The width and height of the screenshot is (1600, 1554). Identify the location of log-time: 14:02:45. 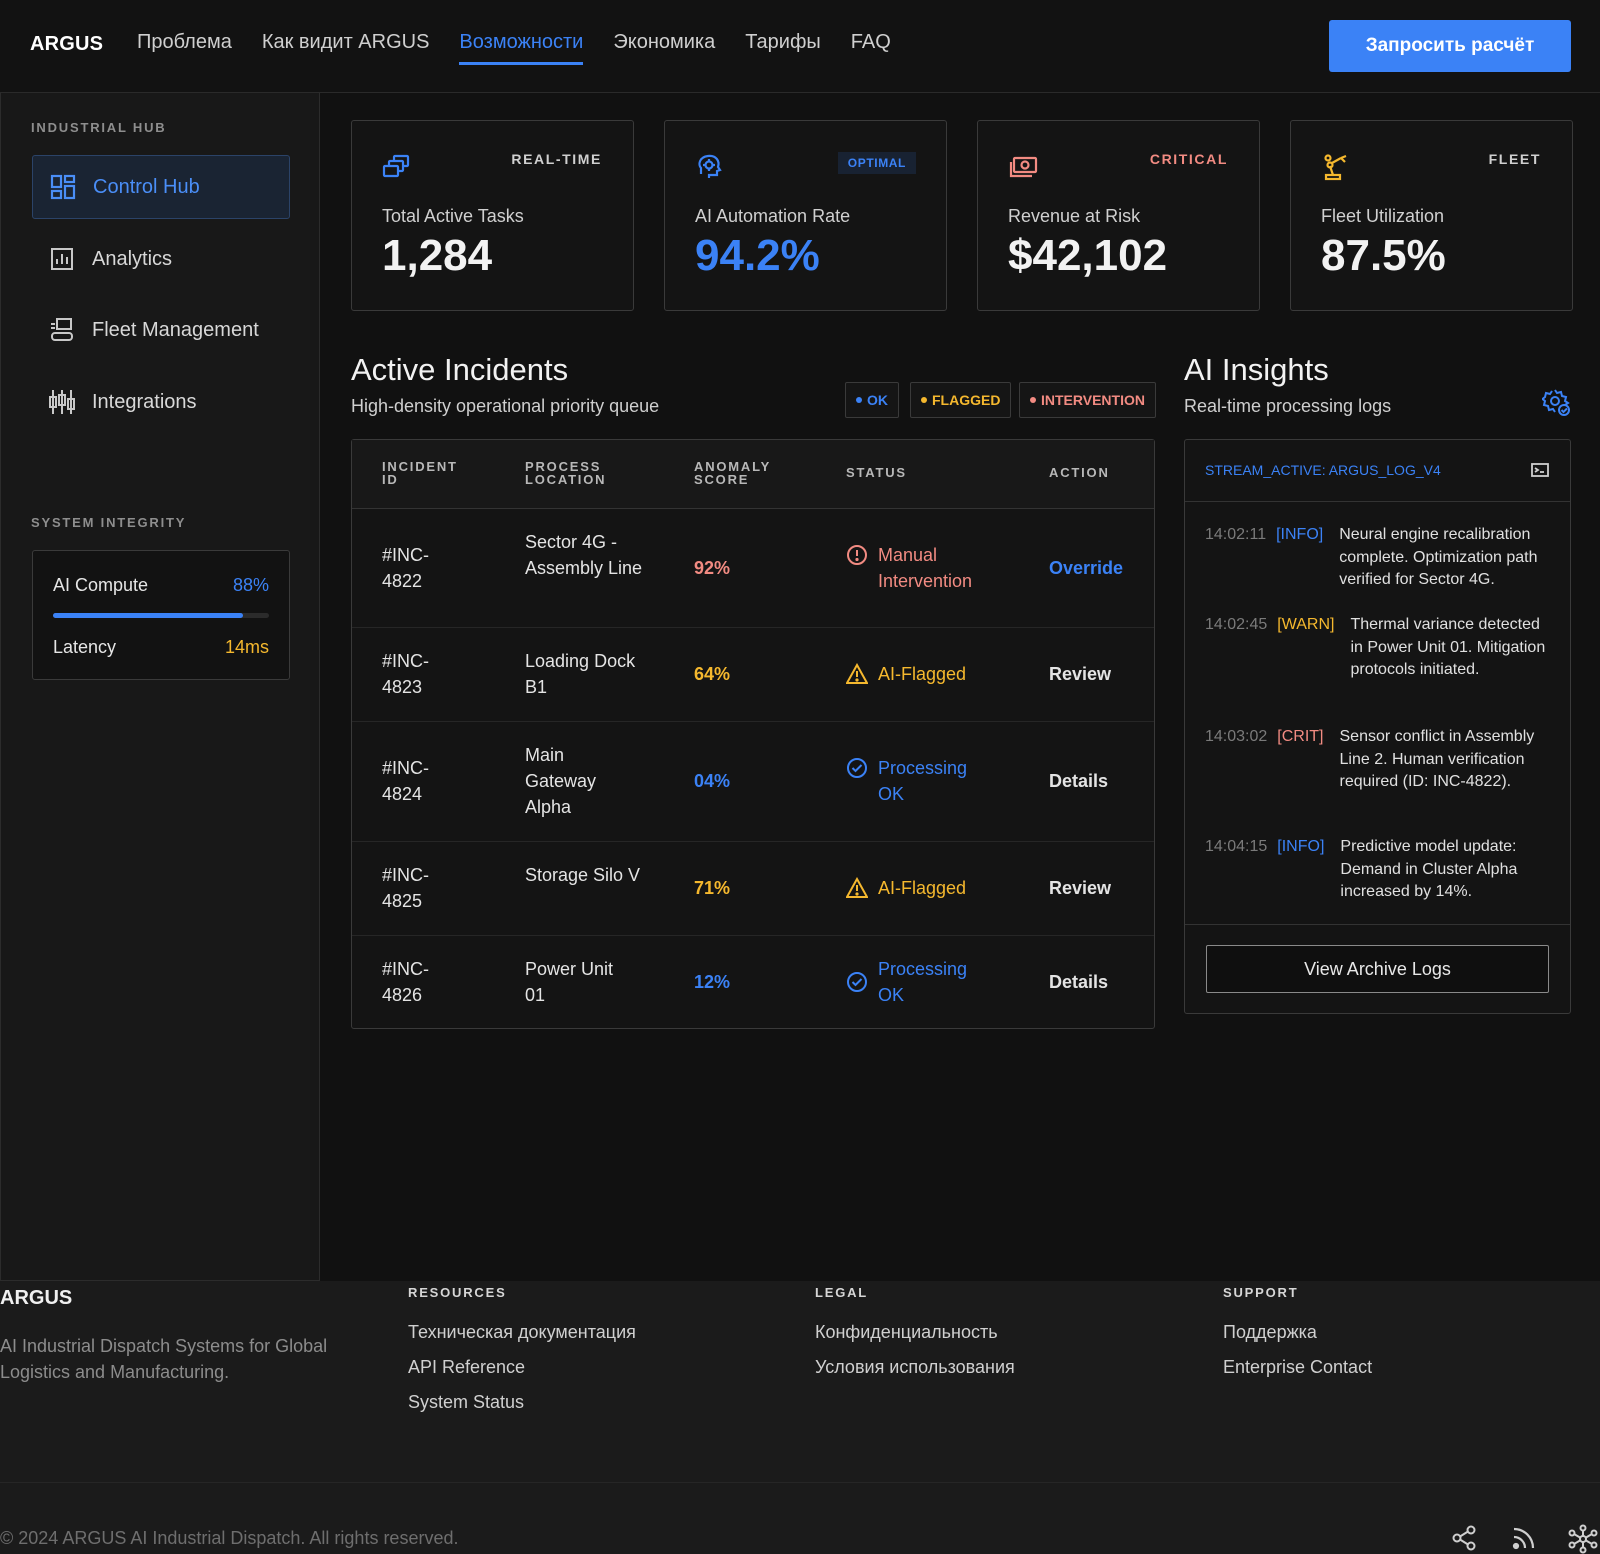
(1236, 624).